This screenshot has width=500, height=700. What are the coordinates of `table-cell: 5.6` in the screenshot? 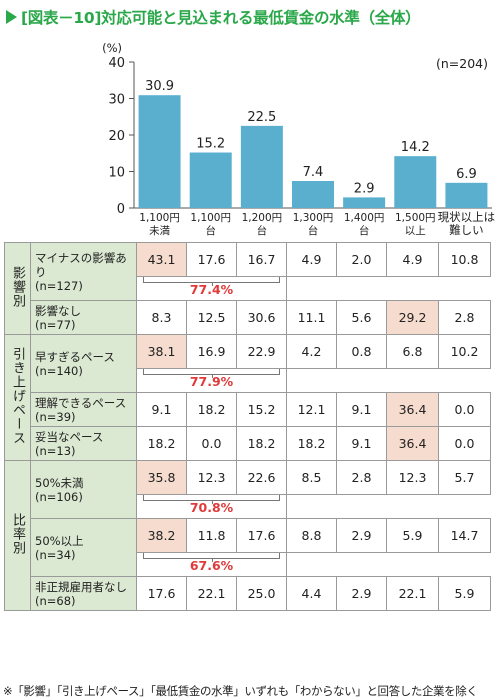 It's located at (361, 317).